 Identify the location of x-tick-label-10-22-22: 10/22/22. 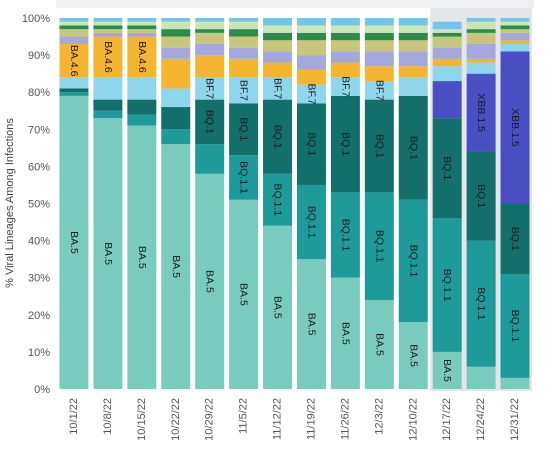
(176, 419).